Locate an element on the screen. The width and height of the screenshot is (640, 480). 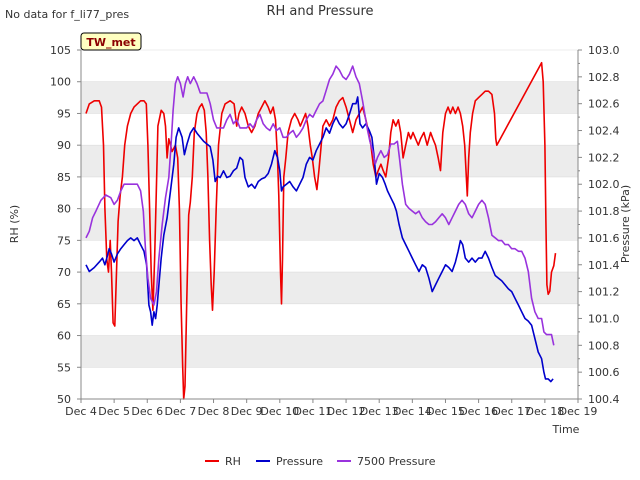
y-left-tick-label: 50 is located at coordinates (64, 399).